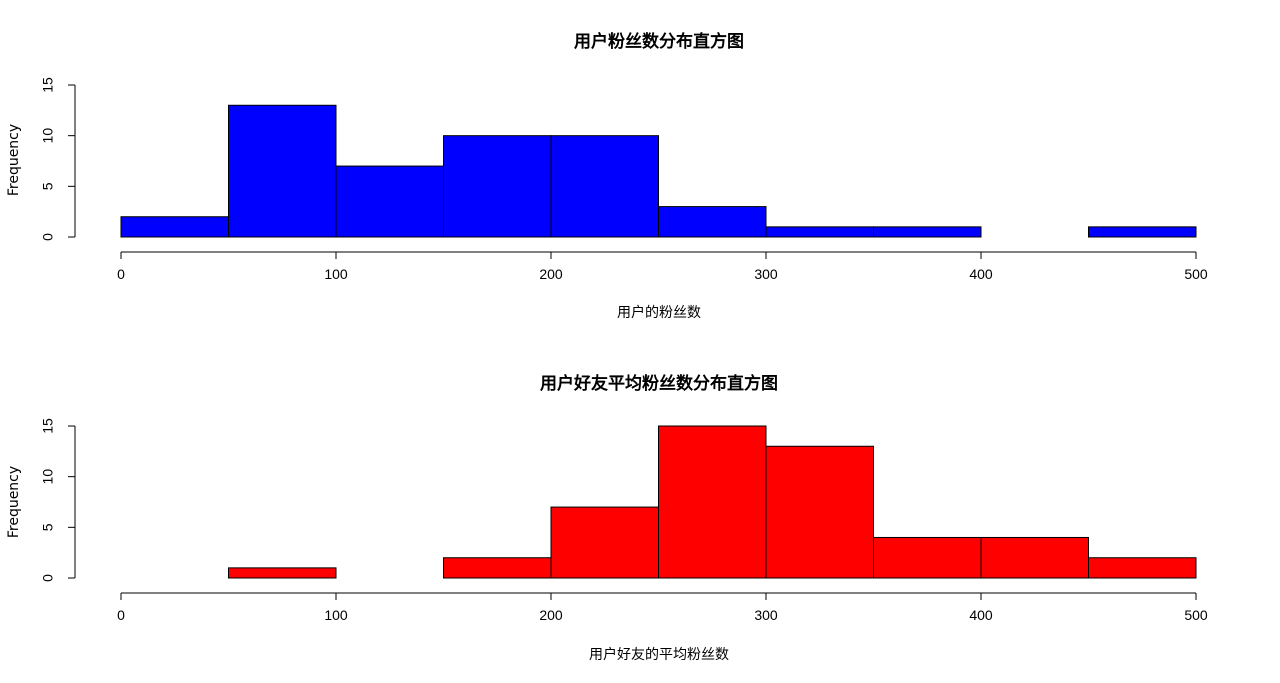  I want to click on x-axis-label: 用户的粉丝数, so click(659, 312).